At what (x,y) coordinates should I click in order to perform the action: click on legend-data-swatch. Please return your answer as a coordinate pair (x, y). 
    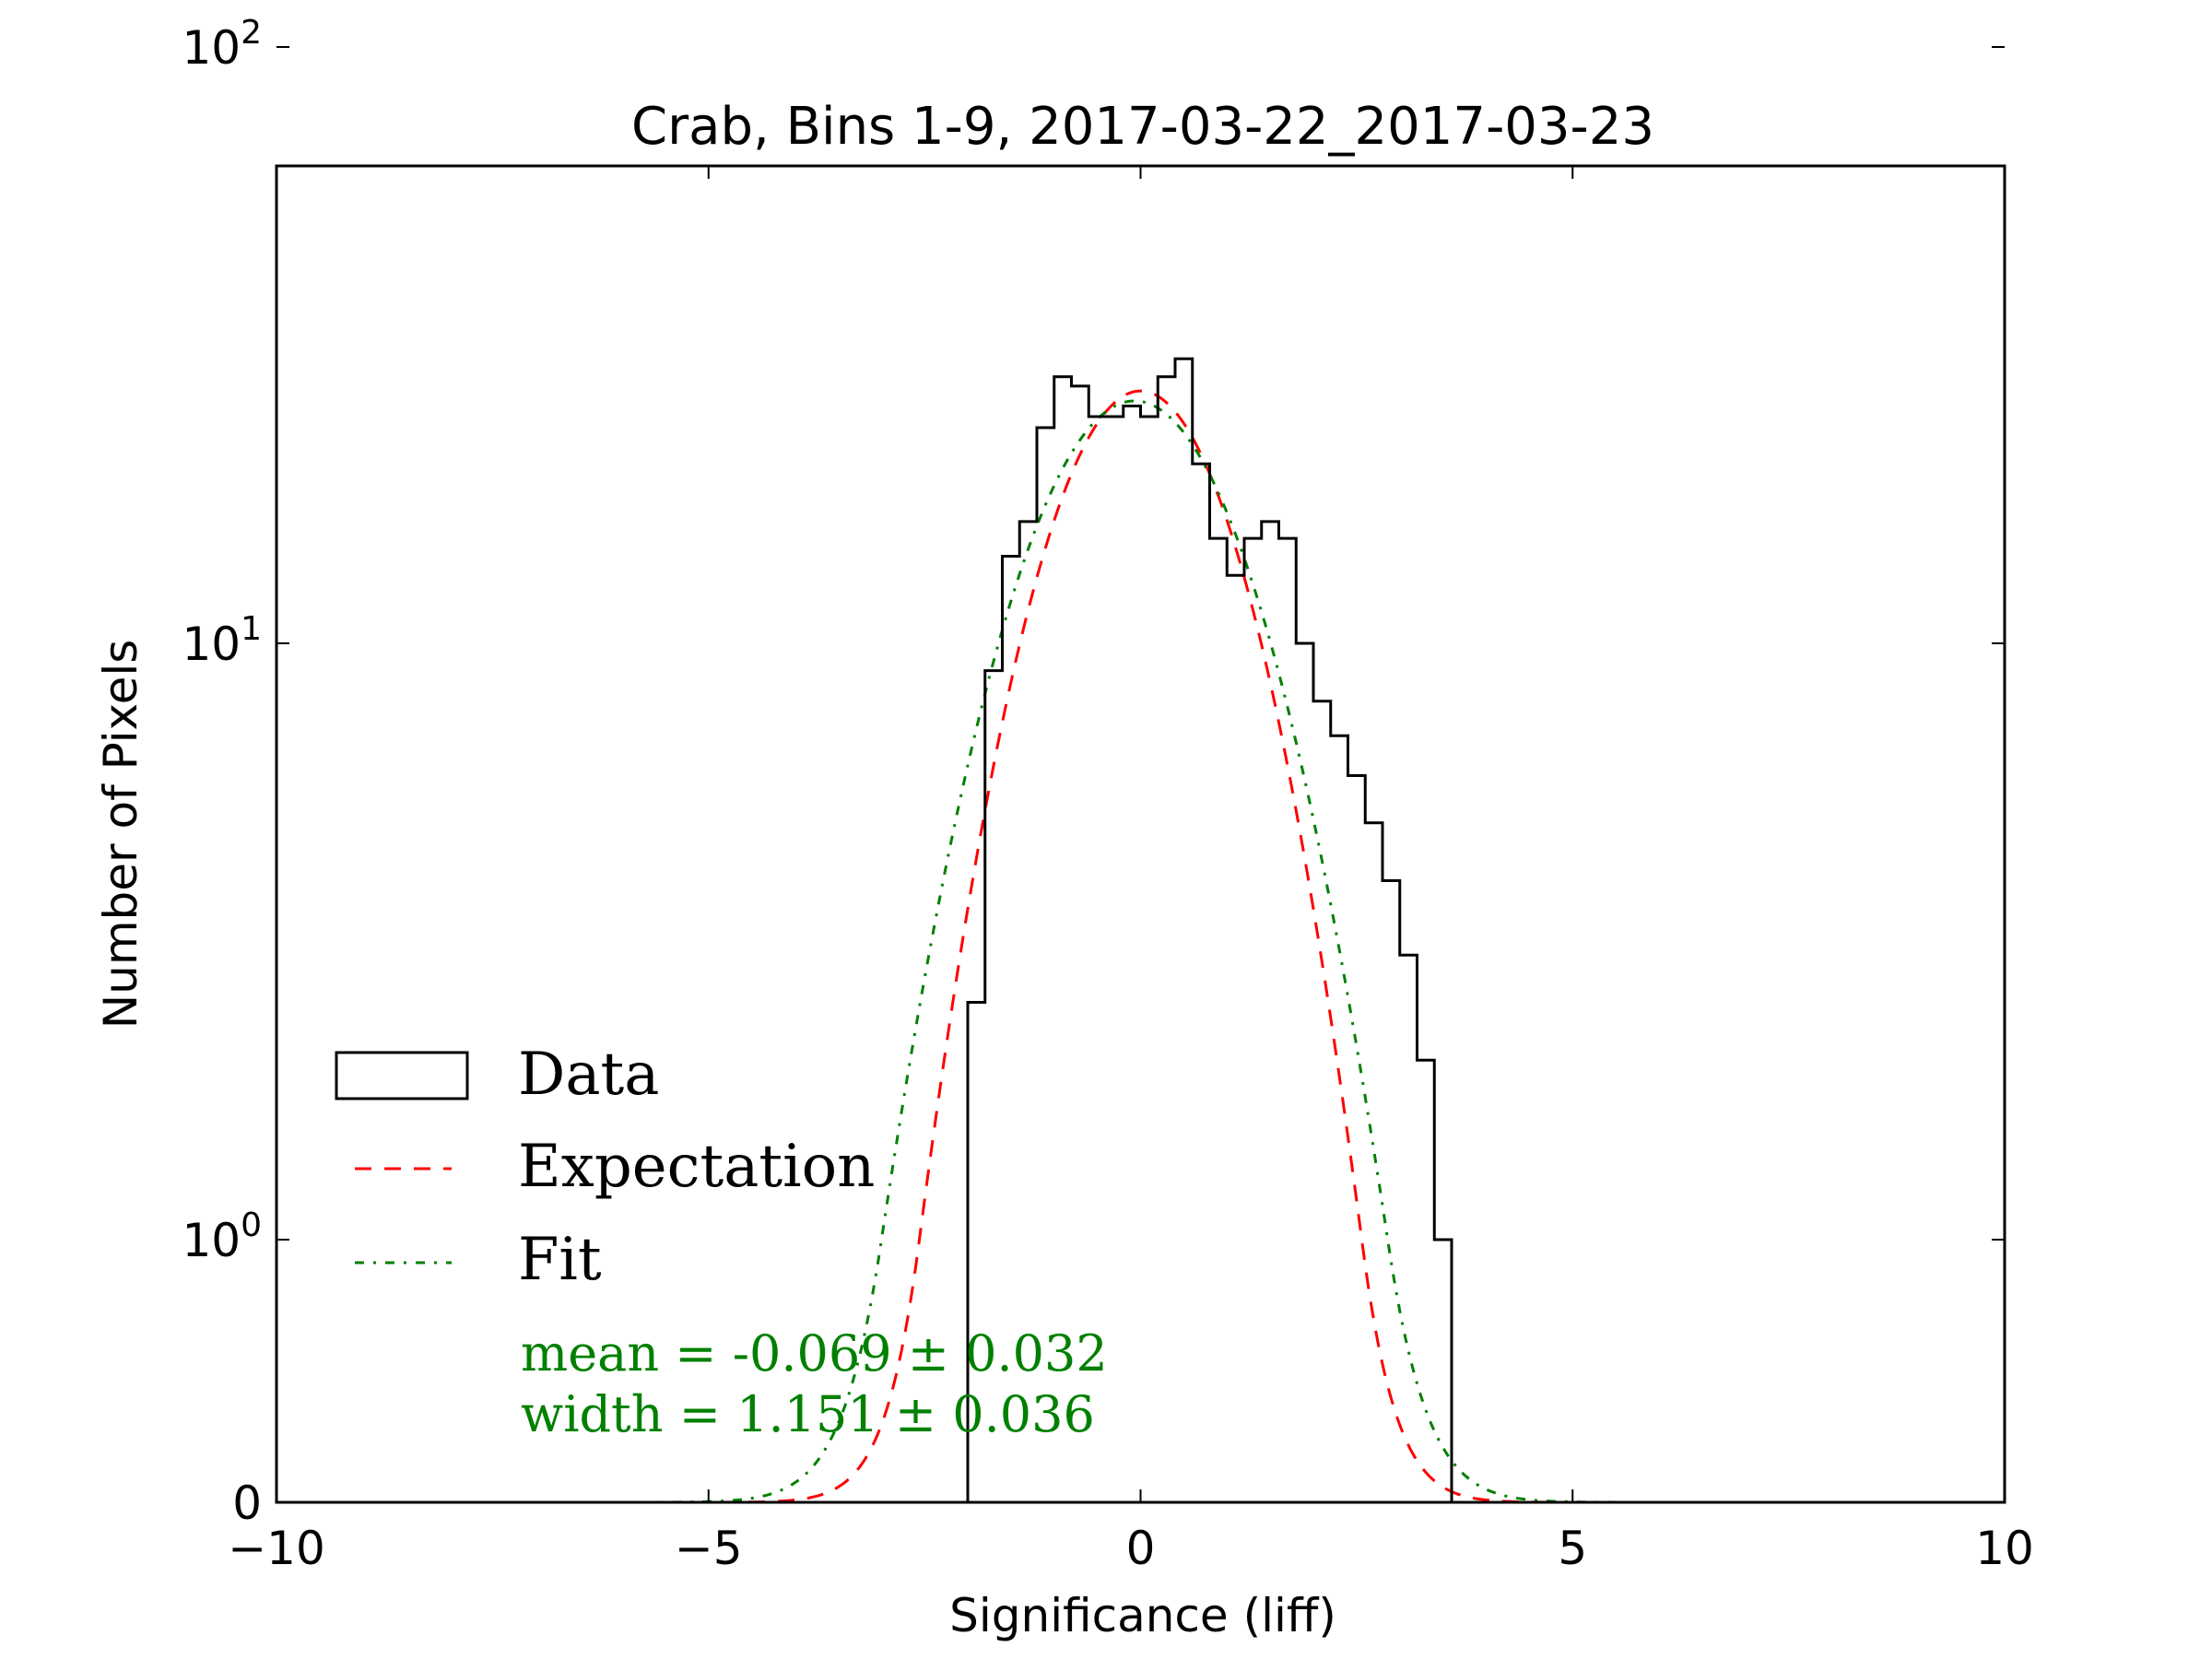
    Looking at the image, I should click on (402, 1075).